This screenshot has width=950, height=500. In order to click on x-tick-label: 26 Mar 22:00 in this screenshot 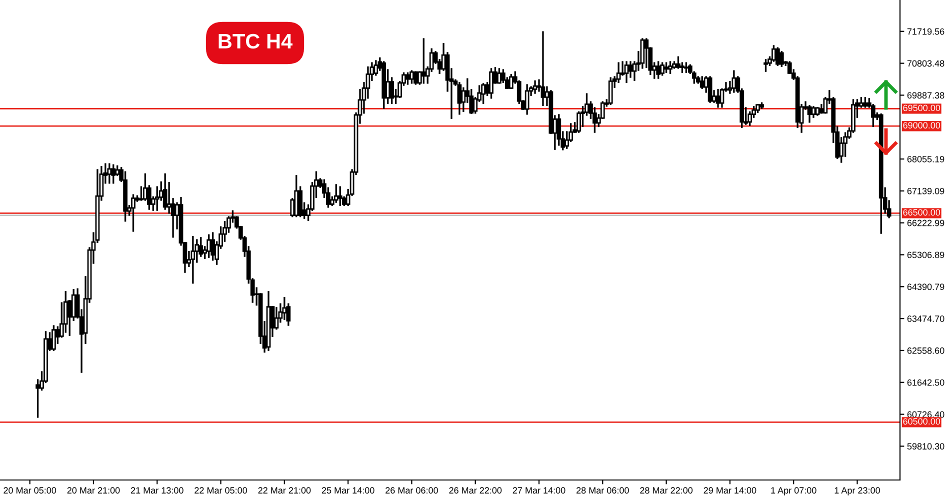, I will do `click(475, 490)`.